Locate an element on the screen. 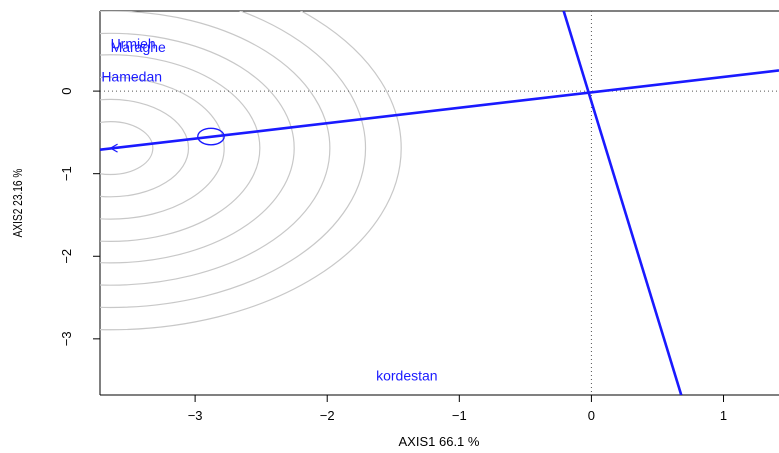  y-tick-label: −1 is located at coordinates (66, 173).